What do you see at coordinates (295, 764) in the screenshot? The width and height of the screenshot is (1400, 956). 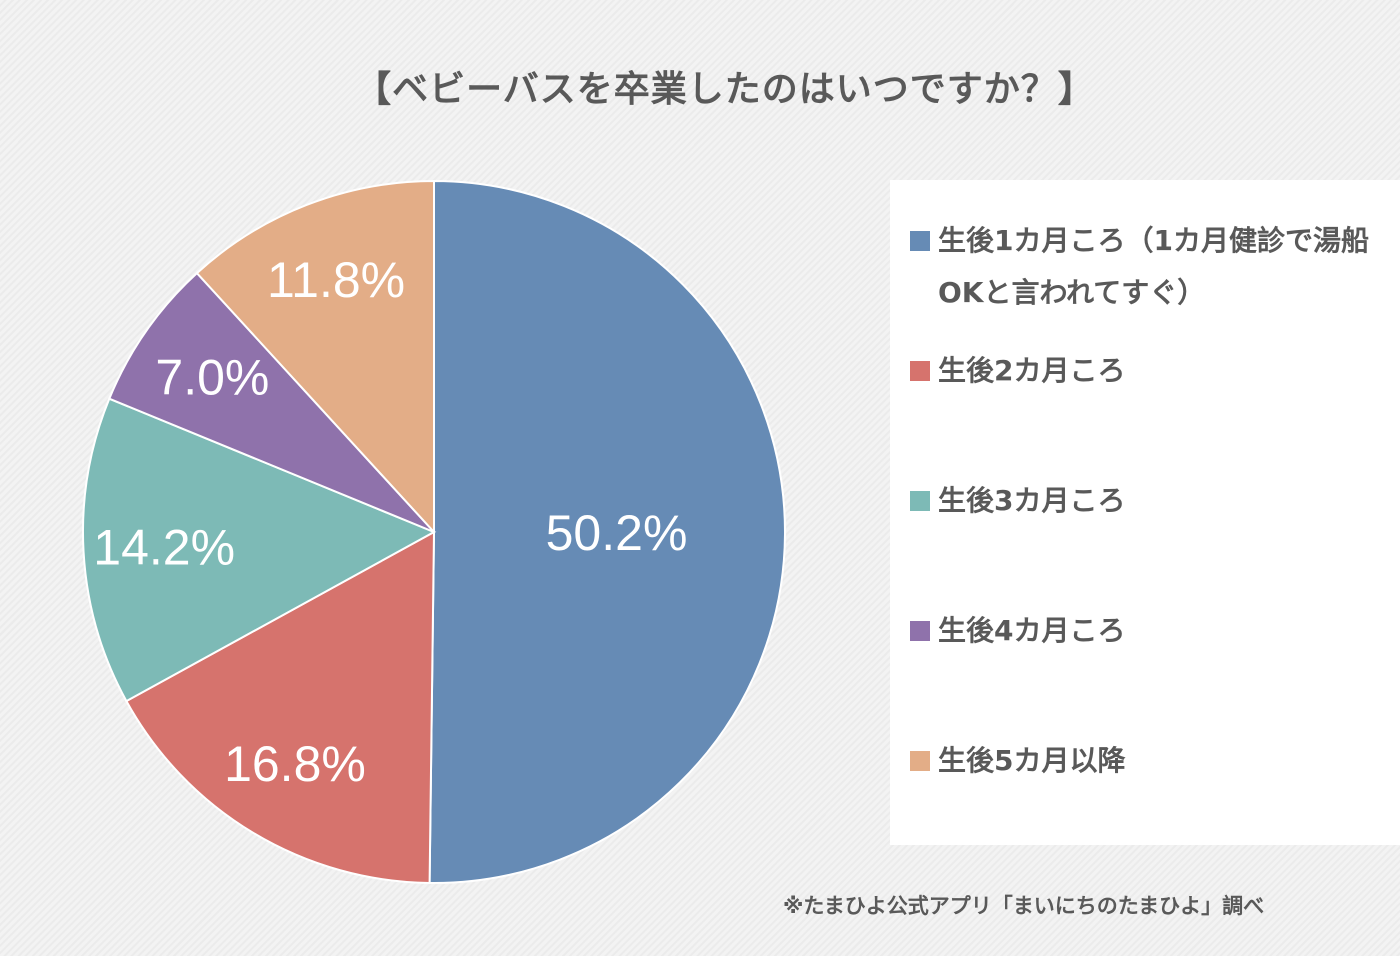 I see `data-label: 16.8%` at bounding box center [295, 764].